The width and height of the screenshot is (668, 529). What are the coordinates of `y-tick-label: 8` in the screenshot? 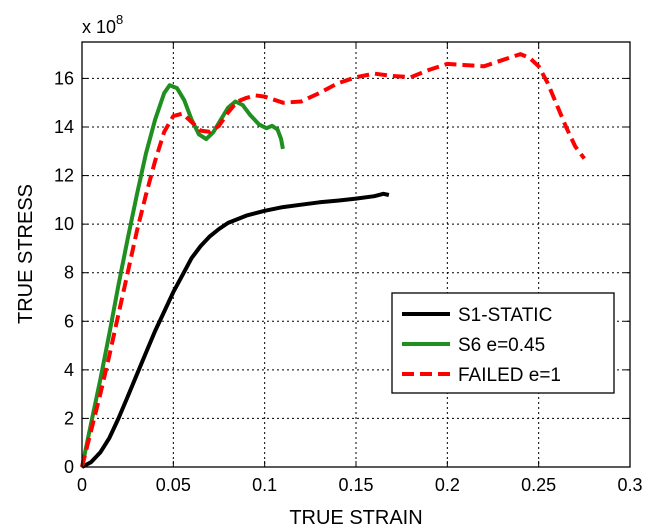 It's located at (69, 273).